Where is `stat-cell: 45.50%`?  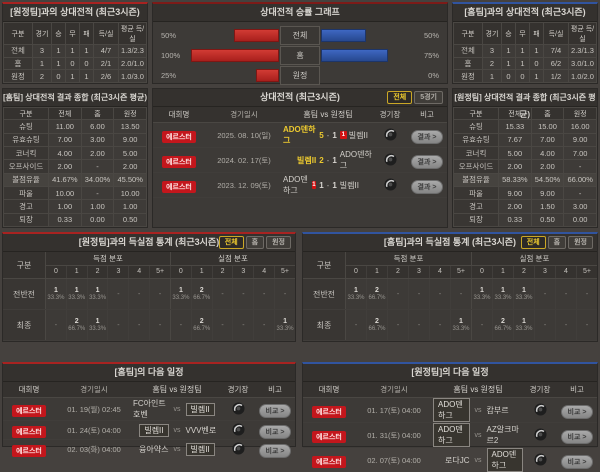 stat-cell: 45.50% is located at coordinates (130, 179).